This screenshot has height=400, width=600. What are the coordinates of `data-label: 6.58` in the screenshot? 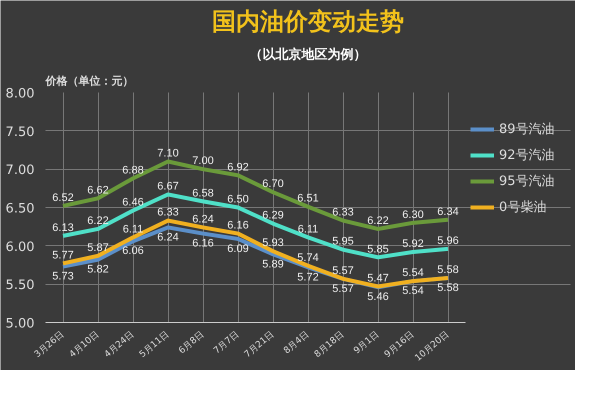 It's located at (203, 193).